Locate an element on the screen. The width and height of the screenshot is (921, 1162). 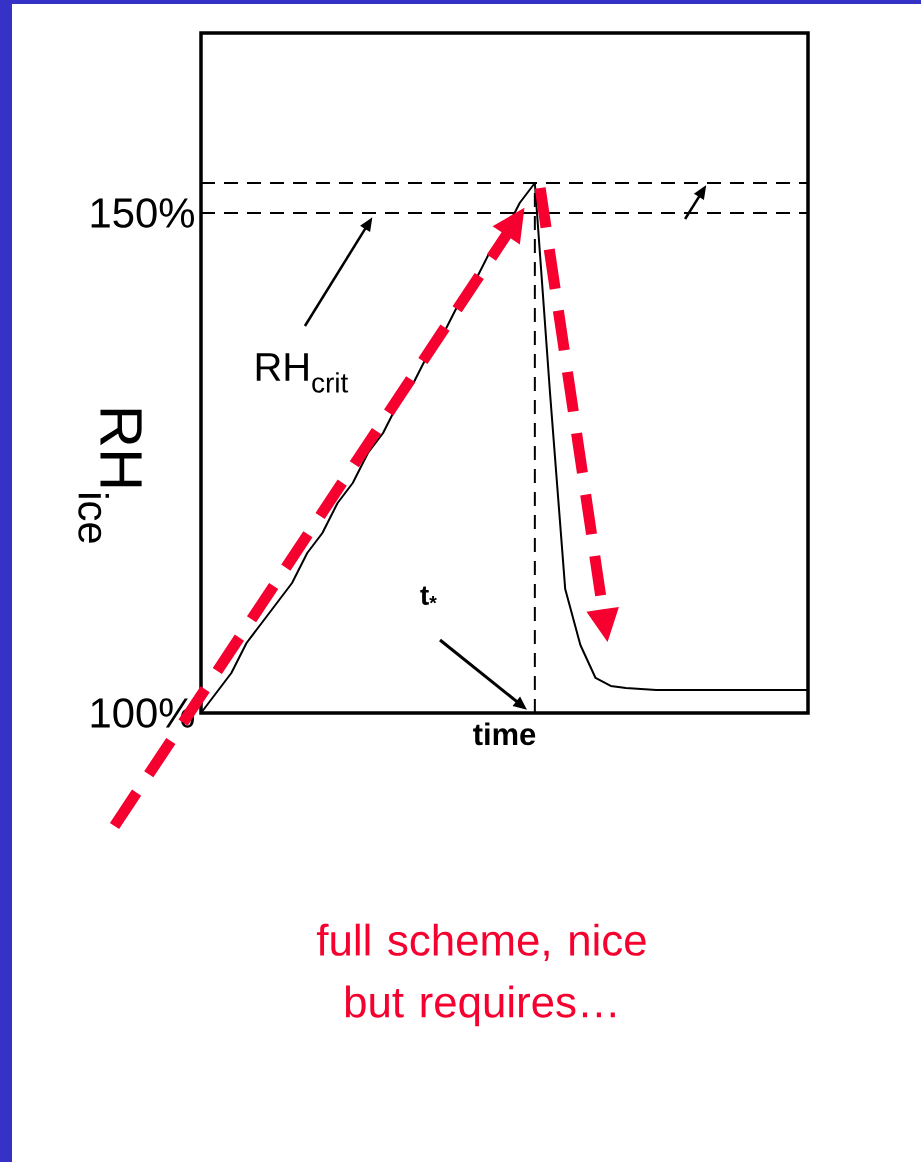
x-axis-title: time is located at coordinates (504, 734).